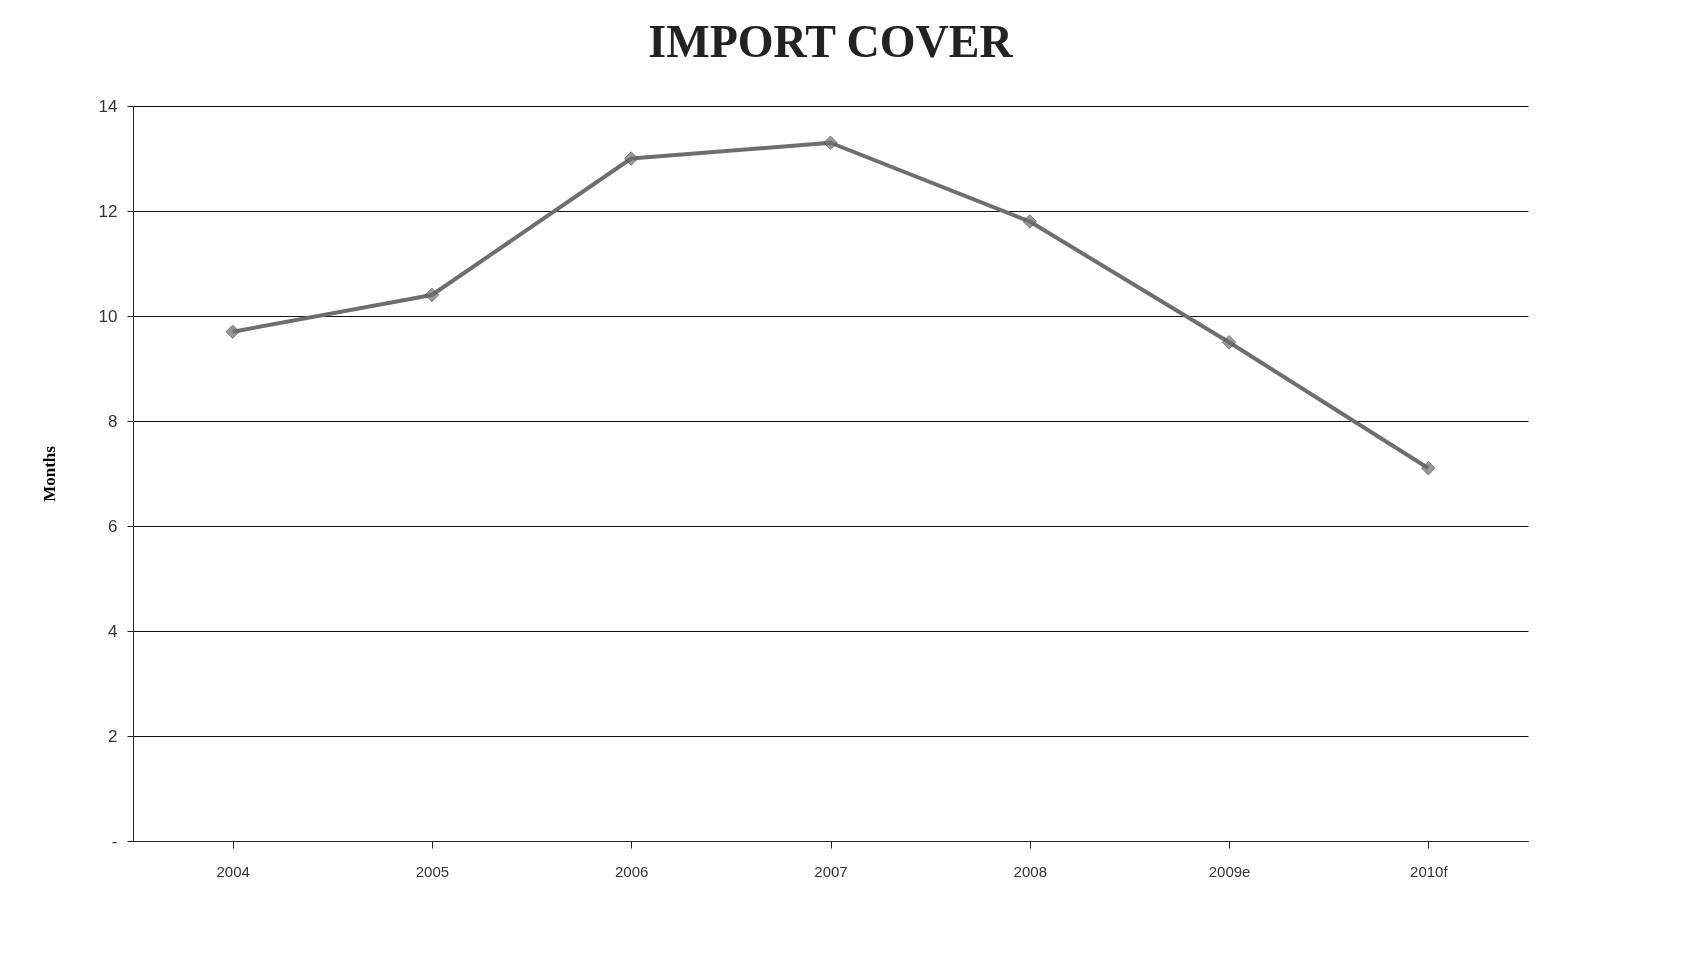  I want to click on x-tick-label: 2010f, so click(1429, 871).